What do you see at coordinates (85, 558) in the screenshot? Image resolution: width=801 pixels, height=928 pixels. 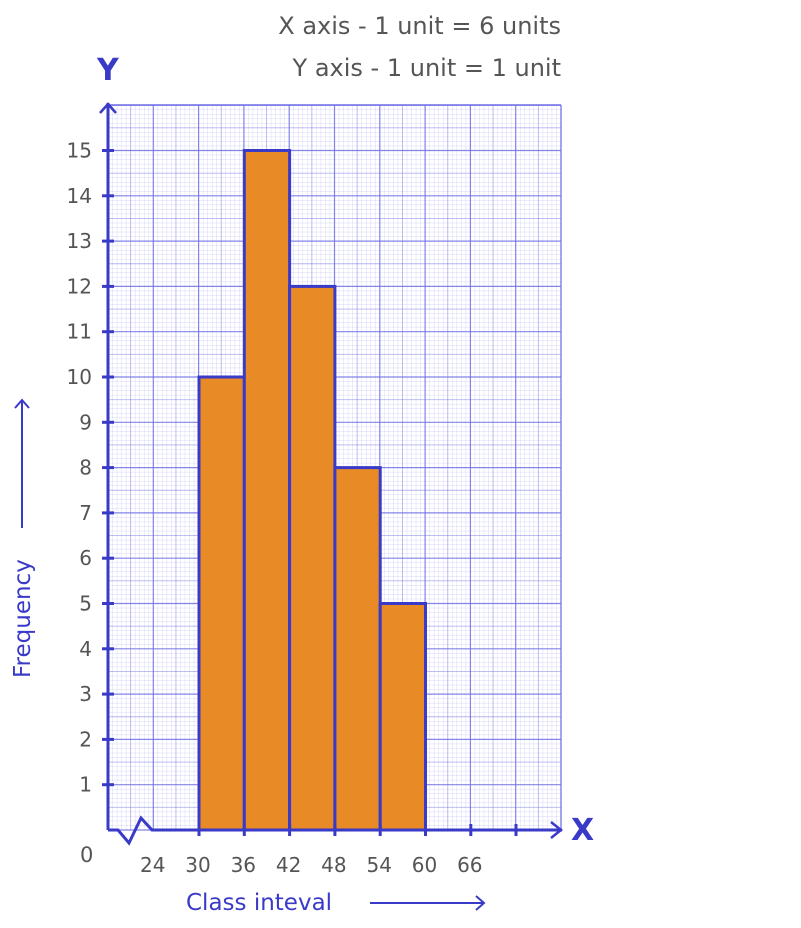 I see `y-tick-label-6: 6` at bounding box center [85, 558].